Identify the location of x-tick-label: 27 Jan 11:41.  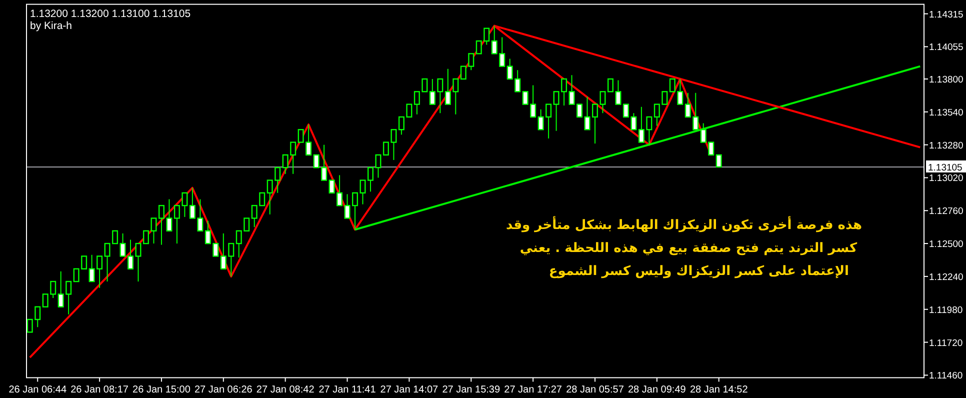
(347, 390).